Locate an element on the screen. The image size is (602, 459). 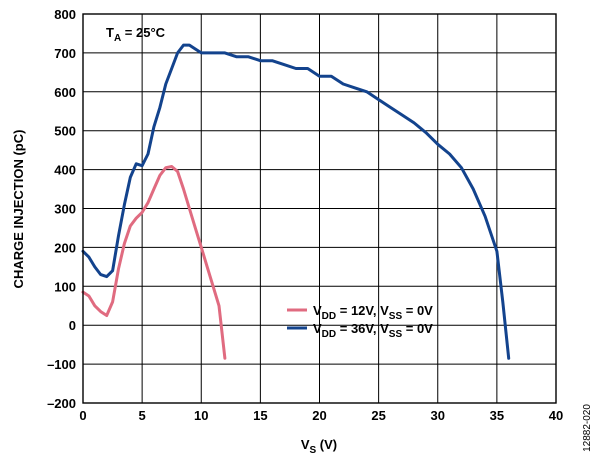
y-tick-label: –200 is located at coordinates (61, 403).